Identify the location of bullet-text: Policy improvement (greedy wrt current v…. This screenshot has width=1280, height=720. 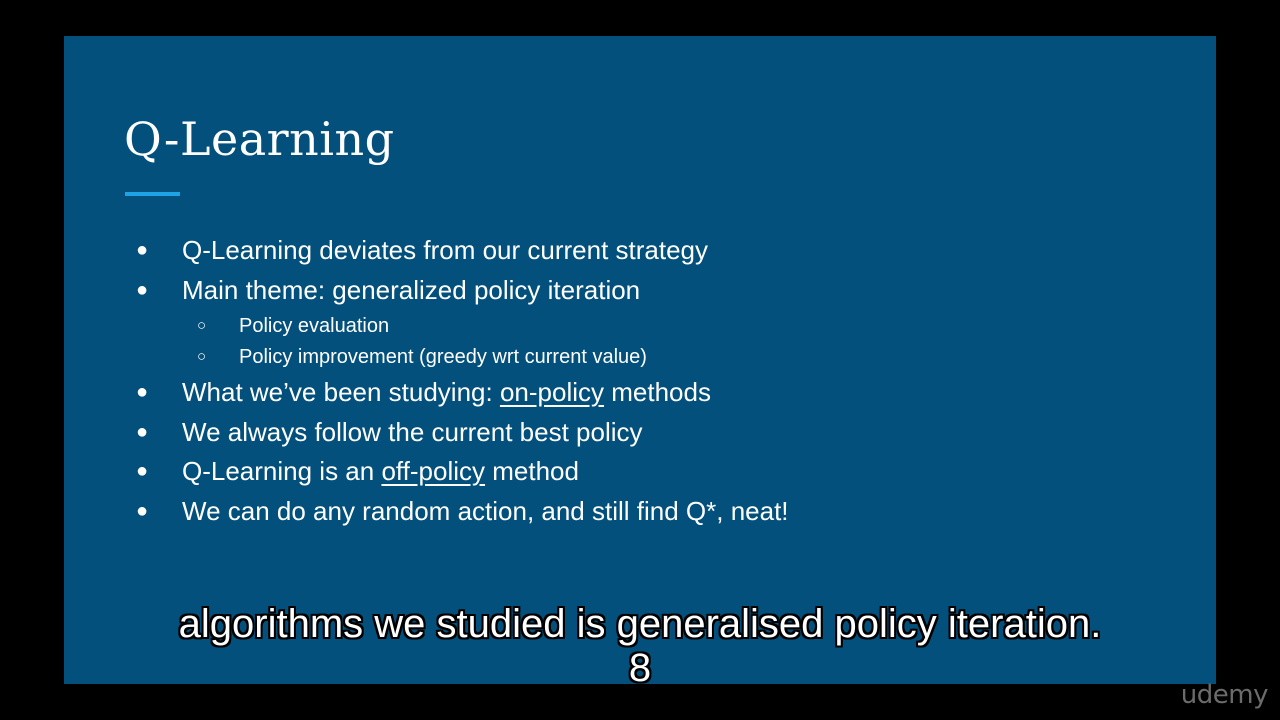
(443, 357).